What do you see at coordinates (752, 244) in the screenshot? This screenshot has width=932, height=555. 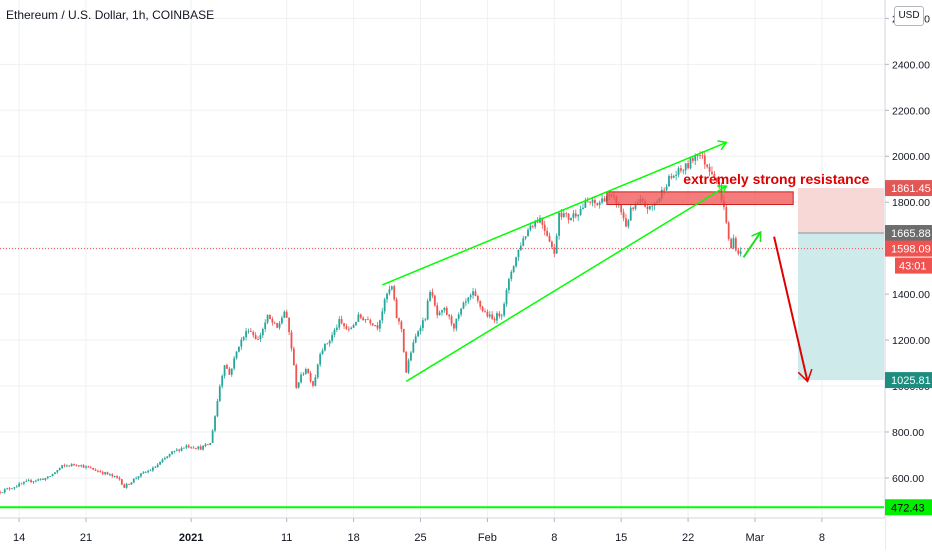 I see `bounce-arrow-line` at bounding box center [752, 244].